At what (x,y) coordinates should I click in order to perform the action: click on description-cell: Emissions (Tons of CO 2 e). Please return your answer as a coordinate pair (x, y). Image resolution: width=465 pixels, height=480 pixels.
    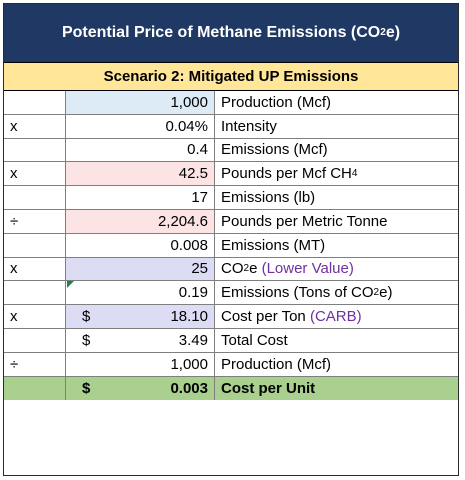
    Looking at the image, I should click on (307, 293).